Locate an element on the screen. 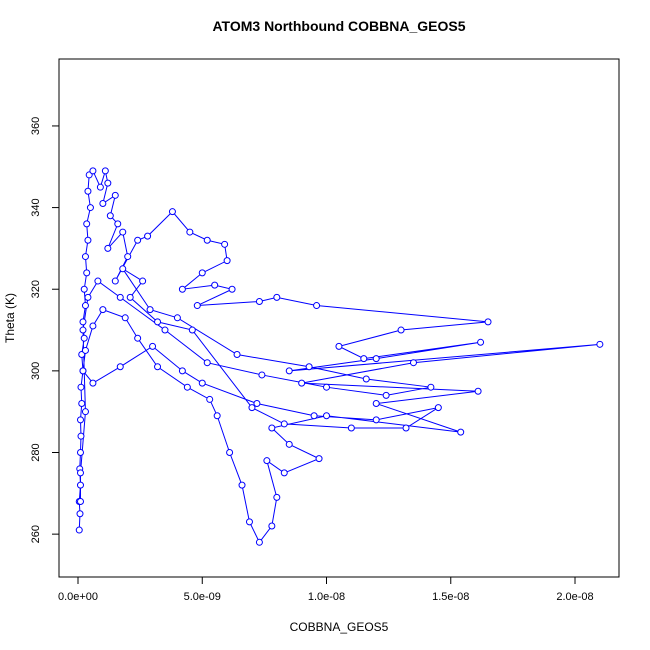  x-tick-label: 2.0e-08 is located at coordinates (574, 597).